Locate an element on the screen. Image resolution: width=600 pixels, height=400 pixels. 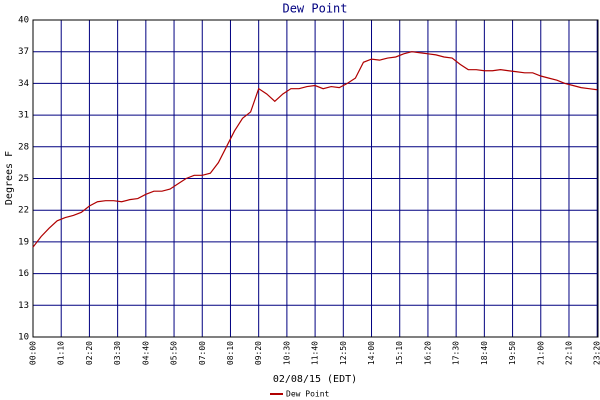
x-axis-label: 02/08/15 (EDT) is located at coordinates (315, 379).